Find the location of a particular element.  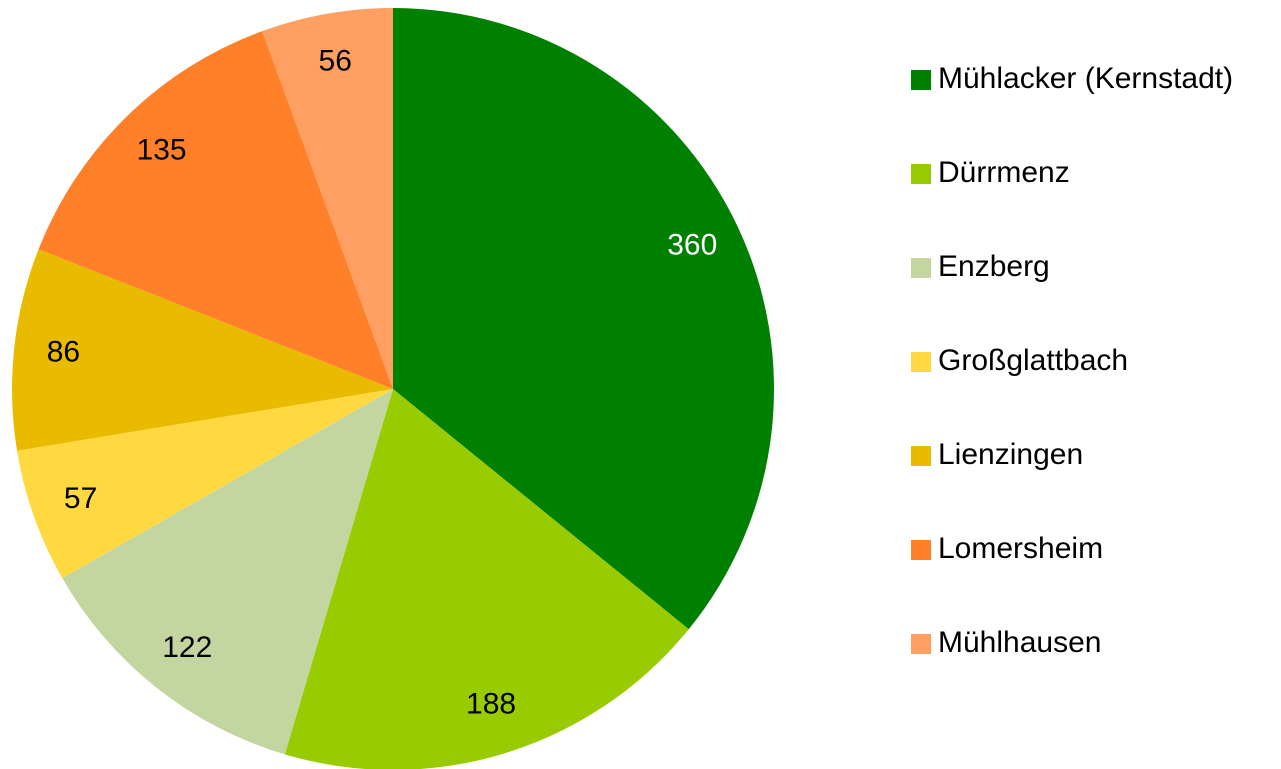

data-label: 56 is located at coordinates (335, 61).